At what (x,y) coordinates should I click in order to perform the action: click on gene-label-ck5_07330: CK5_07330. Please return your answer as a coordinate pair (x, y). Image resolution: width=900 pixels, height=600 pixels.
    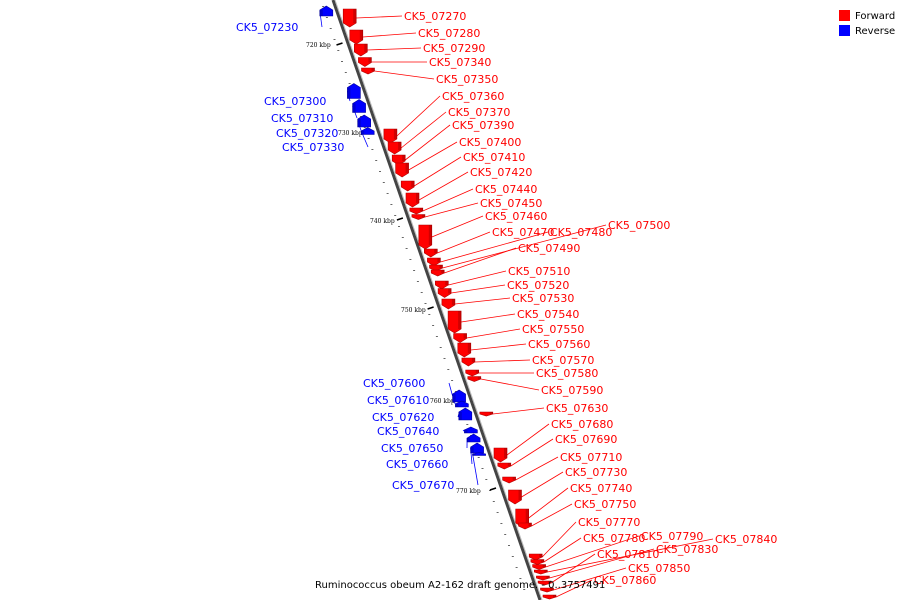
    Looking at the image, I should click on (313, 147).